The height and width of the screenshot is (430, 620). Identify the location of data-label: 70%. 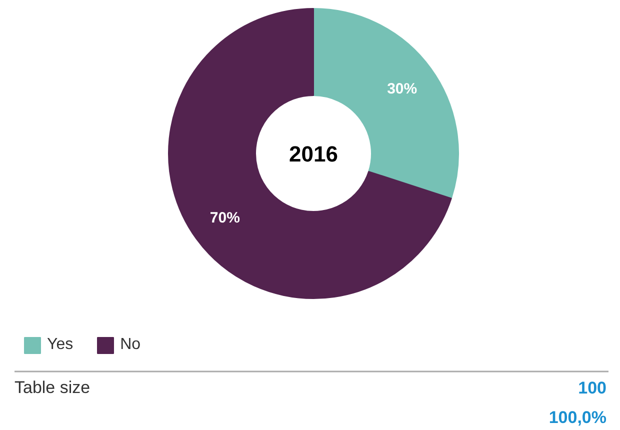
(225, 217).